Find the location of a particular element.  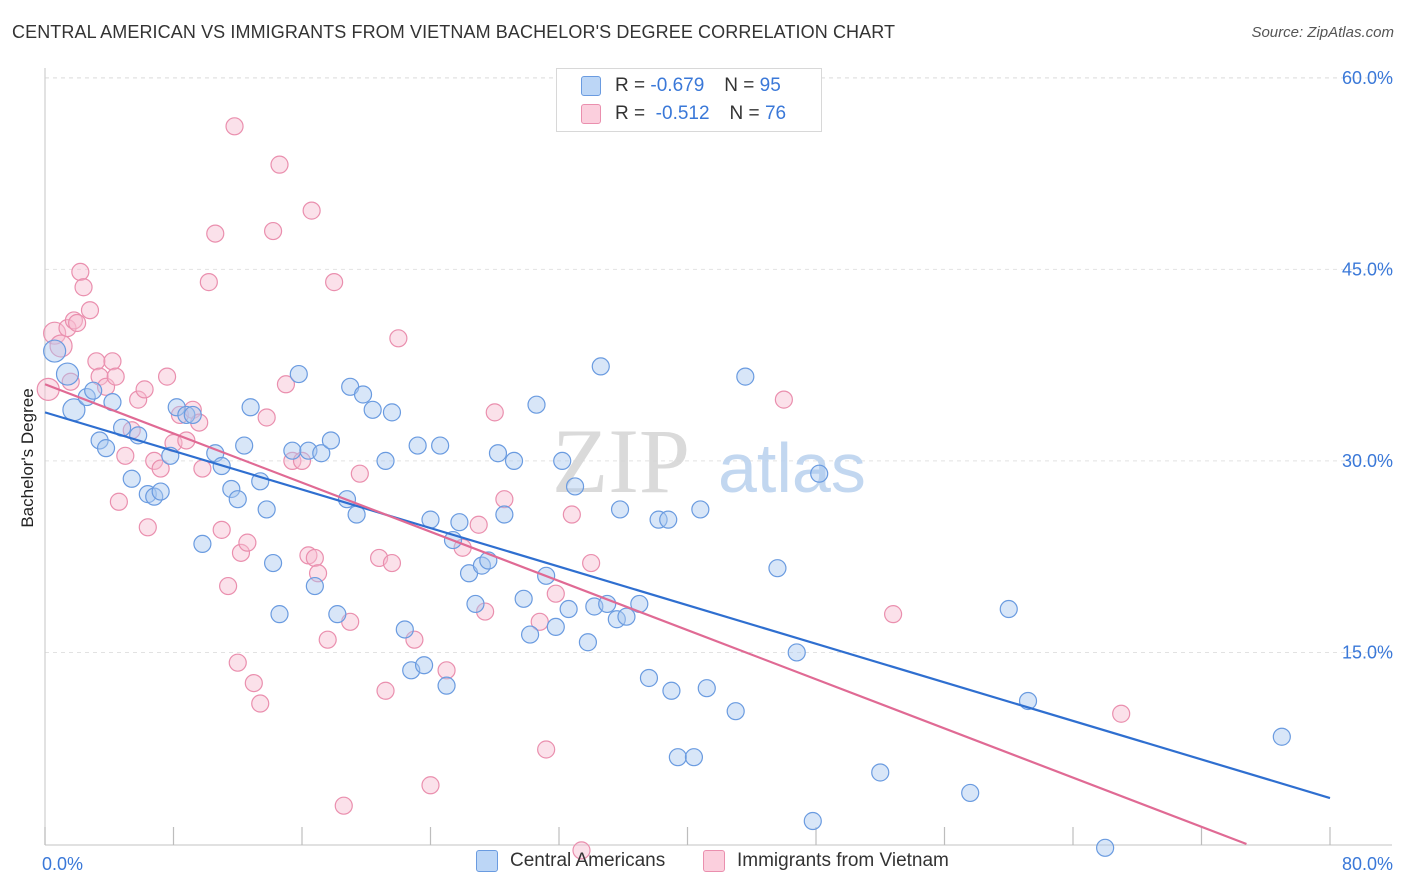

legend-label: Central Americans is located at coordinates (588, 860).